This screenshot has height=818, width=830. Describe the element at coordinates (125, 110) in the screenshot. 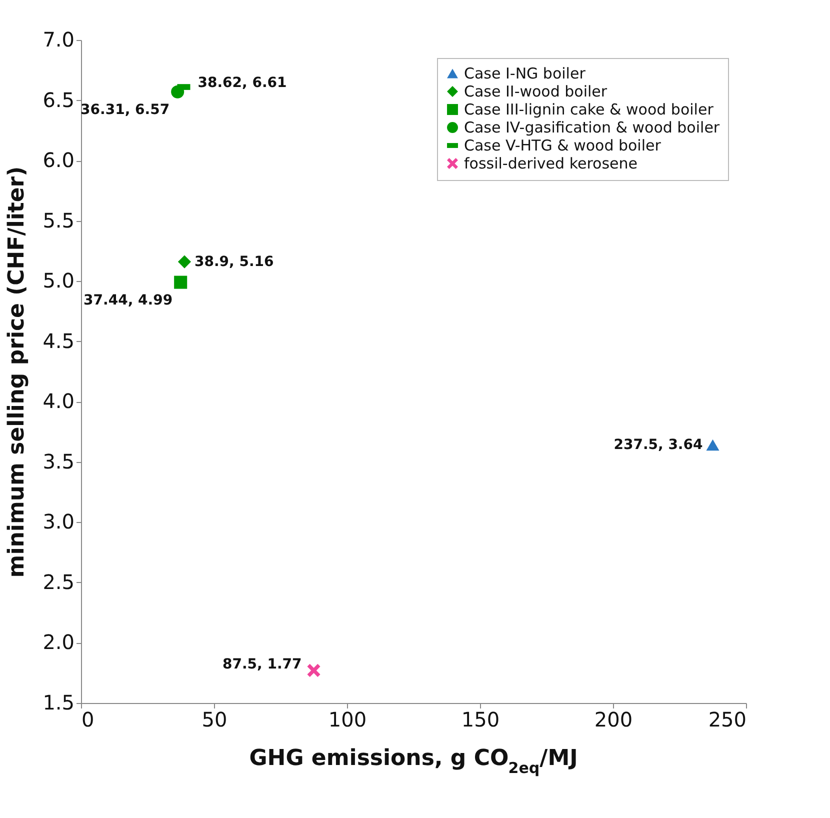

I see `data-label: 36.31, 6.57` at that location.